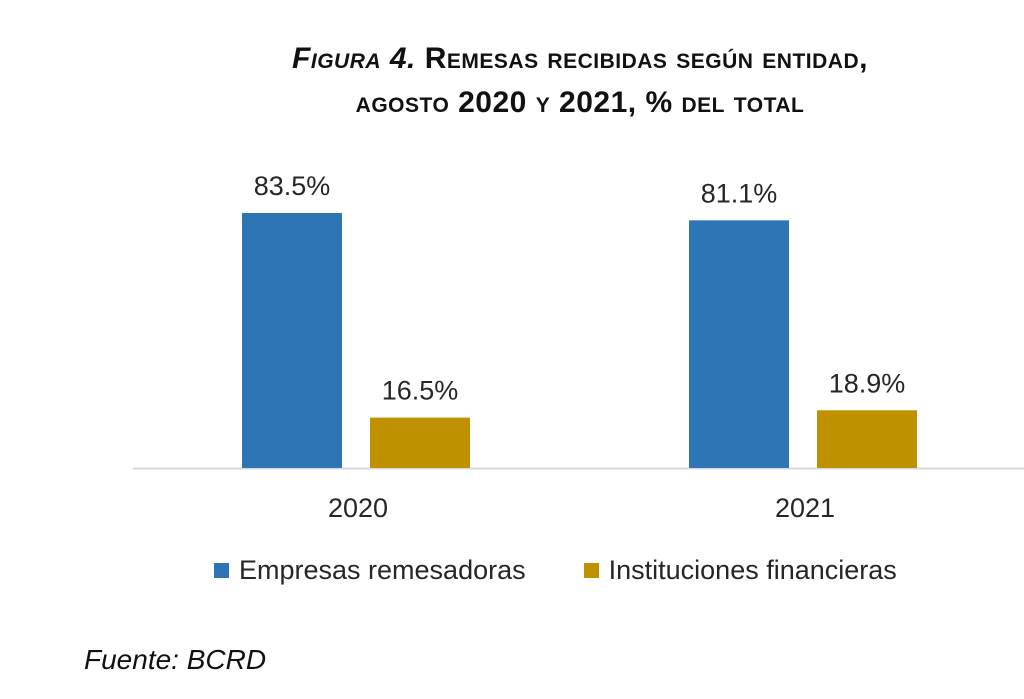 The width and height of the screenshot is (1024, 699). I want to click on legend-swatch-instituciones, so click(591, 570).